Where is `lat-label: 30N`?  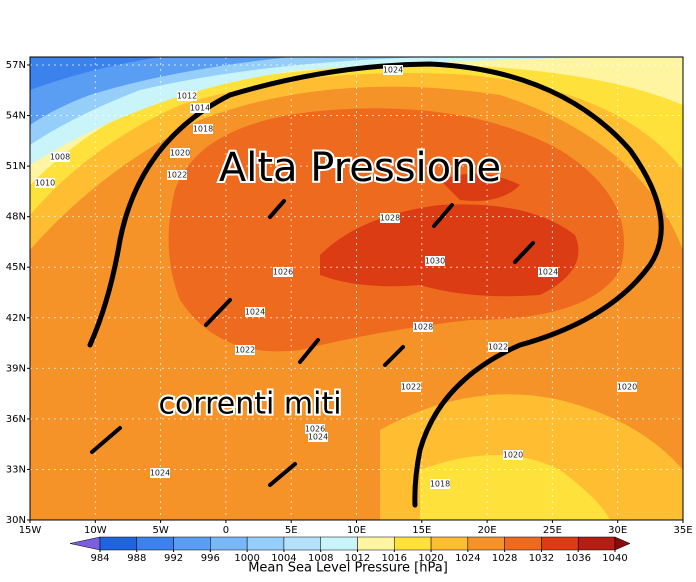
lat-label: 30N is located at coordinates (16, 520).